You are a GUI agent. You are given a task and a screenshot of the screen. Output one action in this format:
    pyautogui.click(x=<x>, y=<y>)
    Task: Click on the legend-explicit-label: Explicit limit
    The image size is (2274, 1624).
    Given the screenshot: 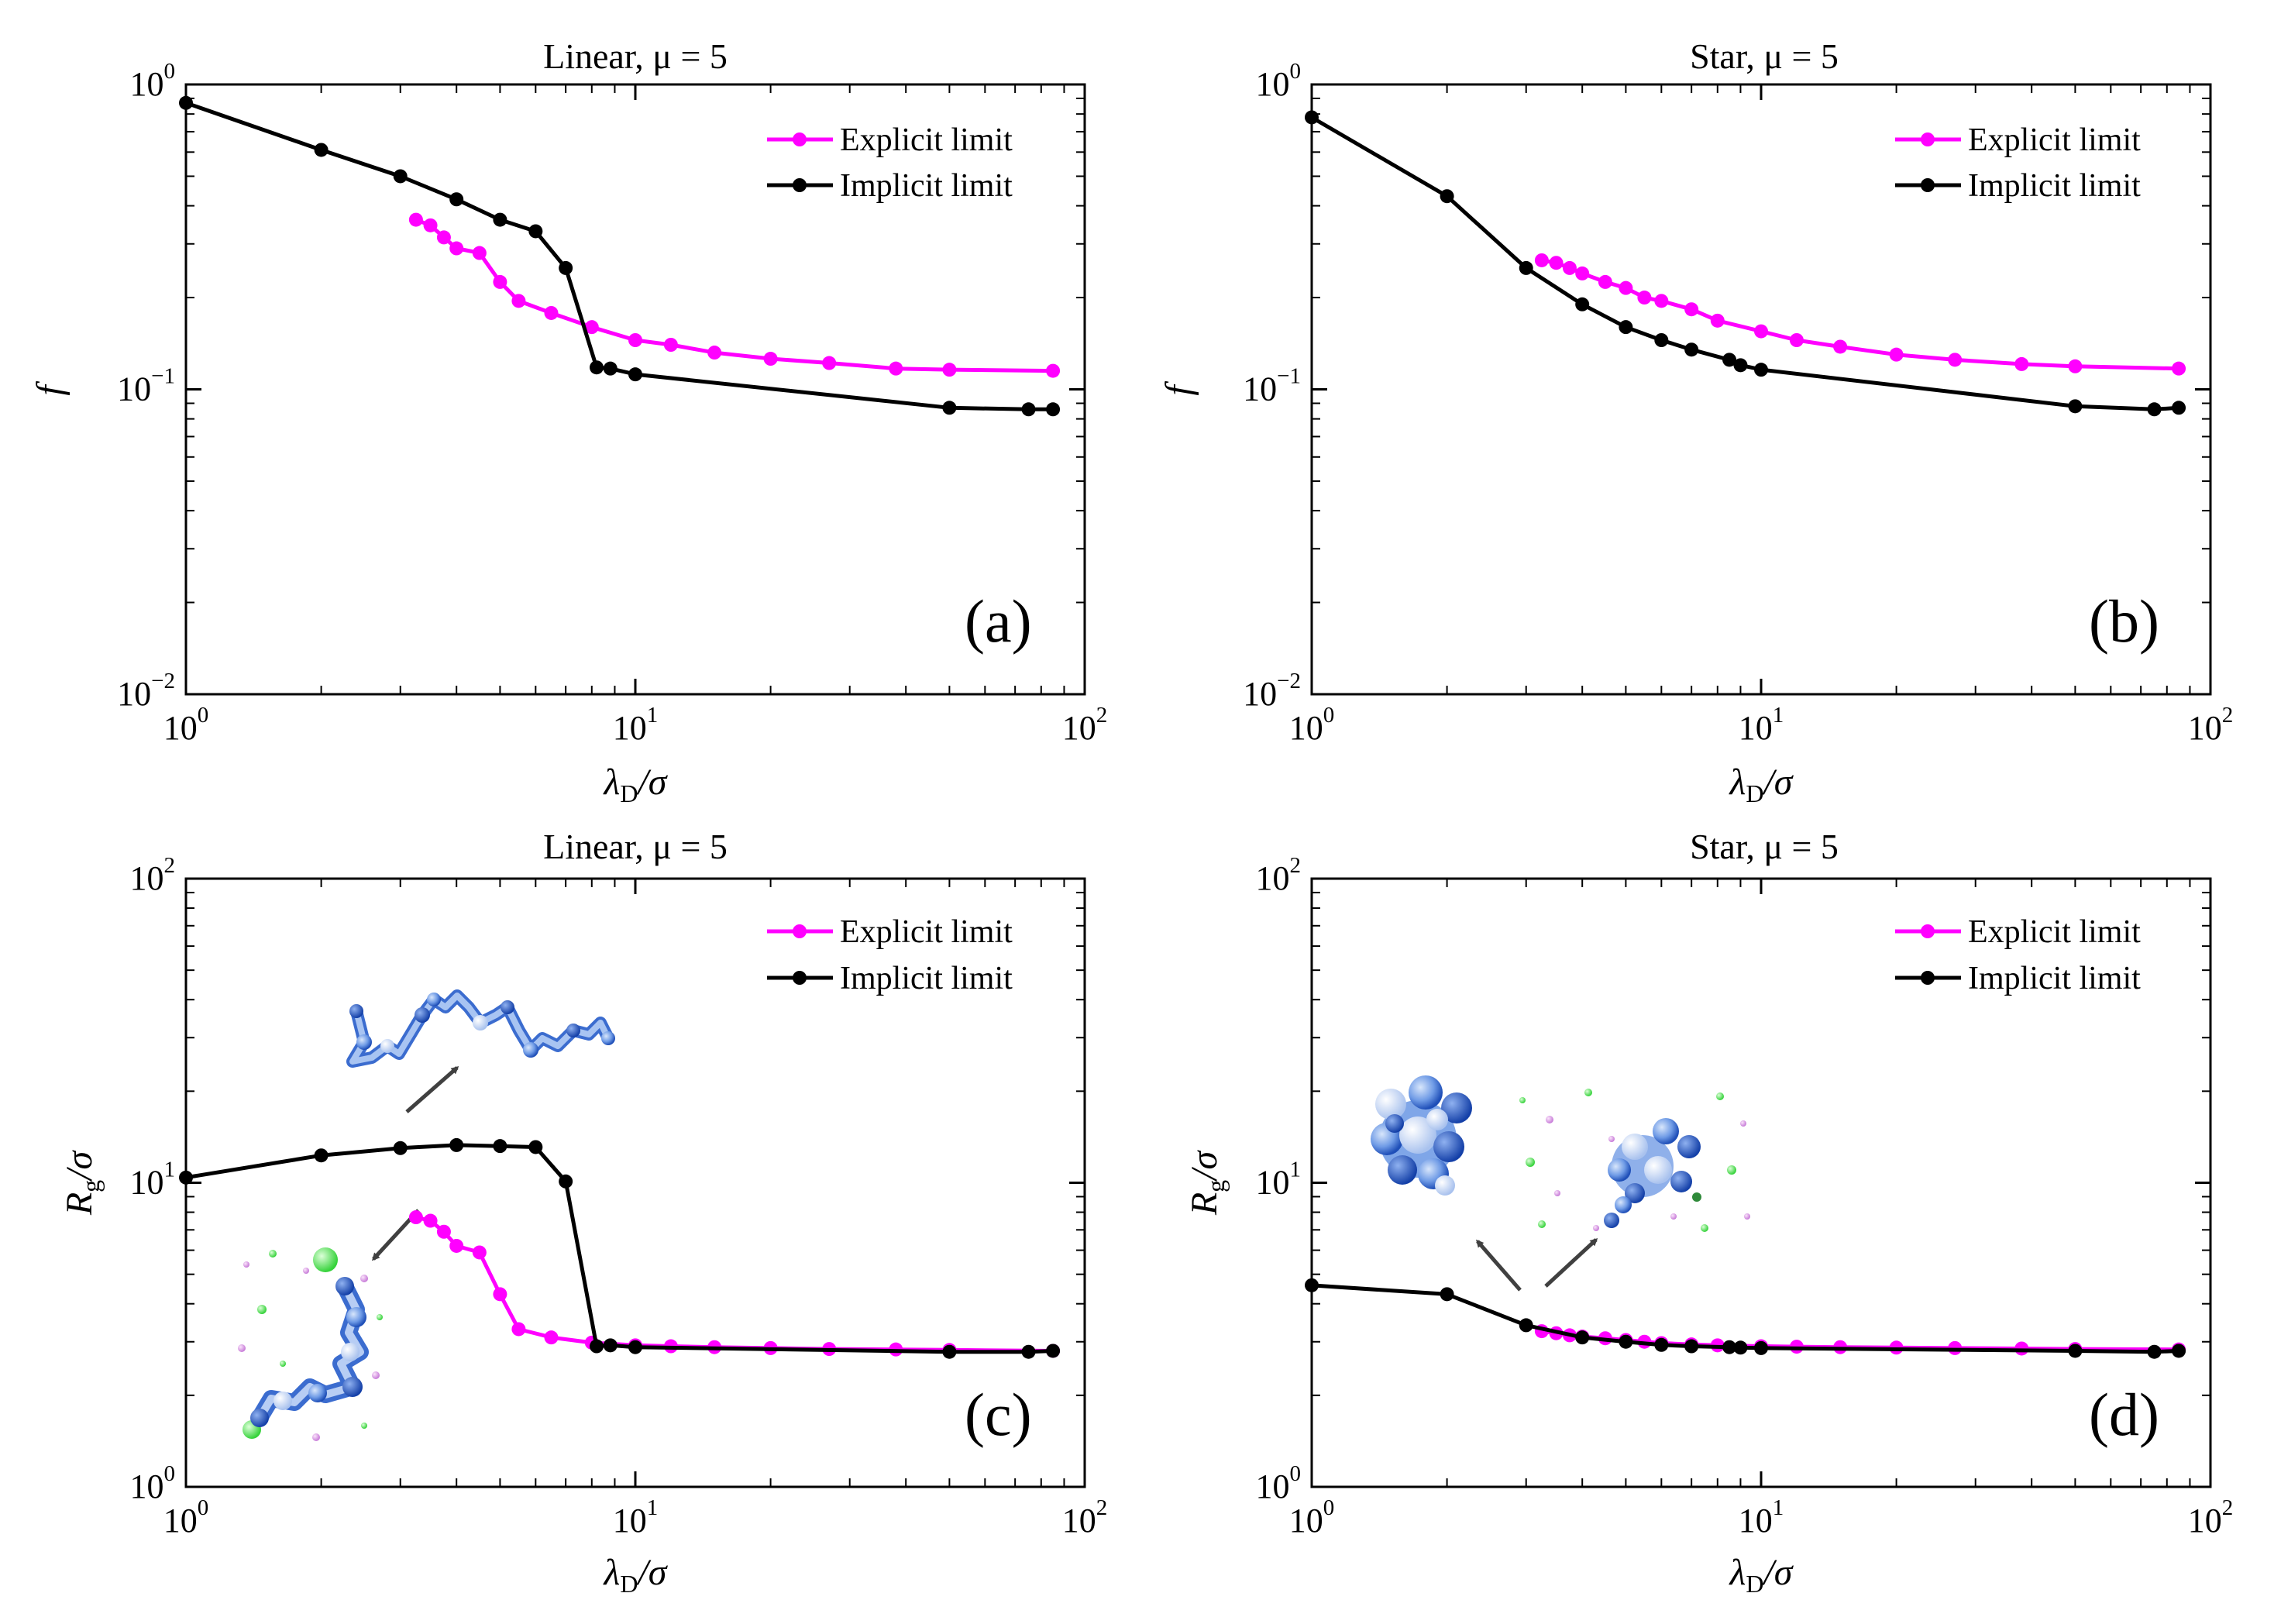 What is the action you would take?
    pyautogui.click(x=926, y=932)
    